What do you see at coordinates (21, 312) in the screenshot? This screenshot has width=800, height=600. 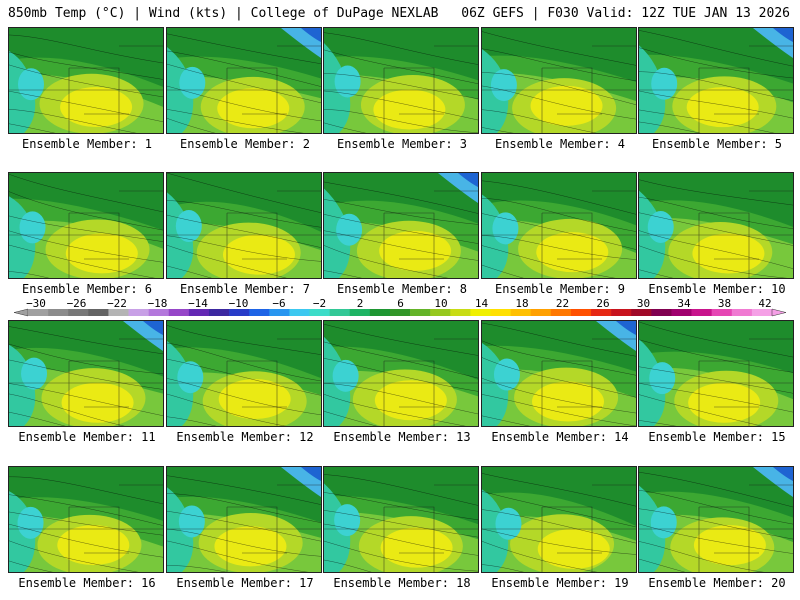 I see `colorbar-low-arrow` at bounding box center [21, 312].